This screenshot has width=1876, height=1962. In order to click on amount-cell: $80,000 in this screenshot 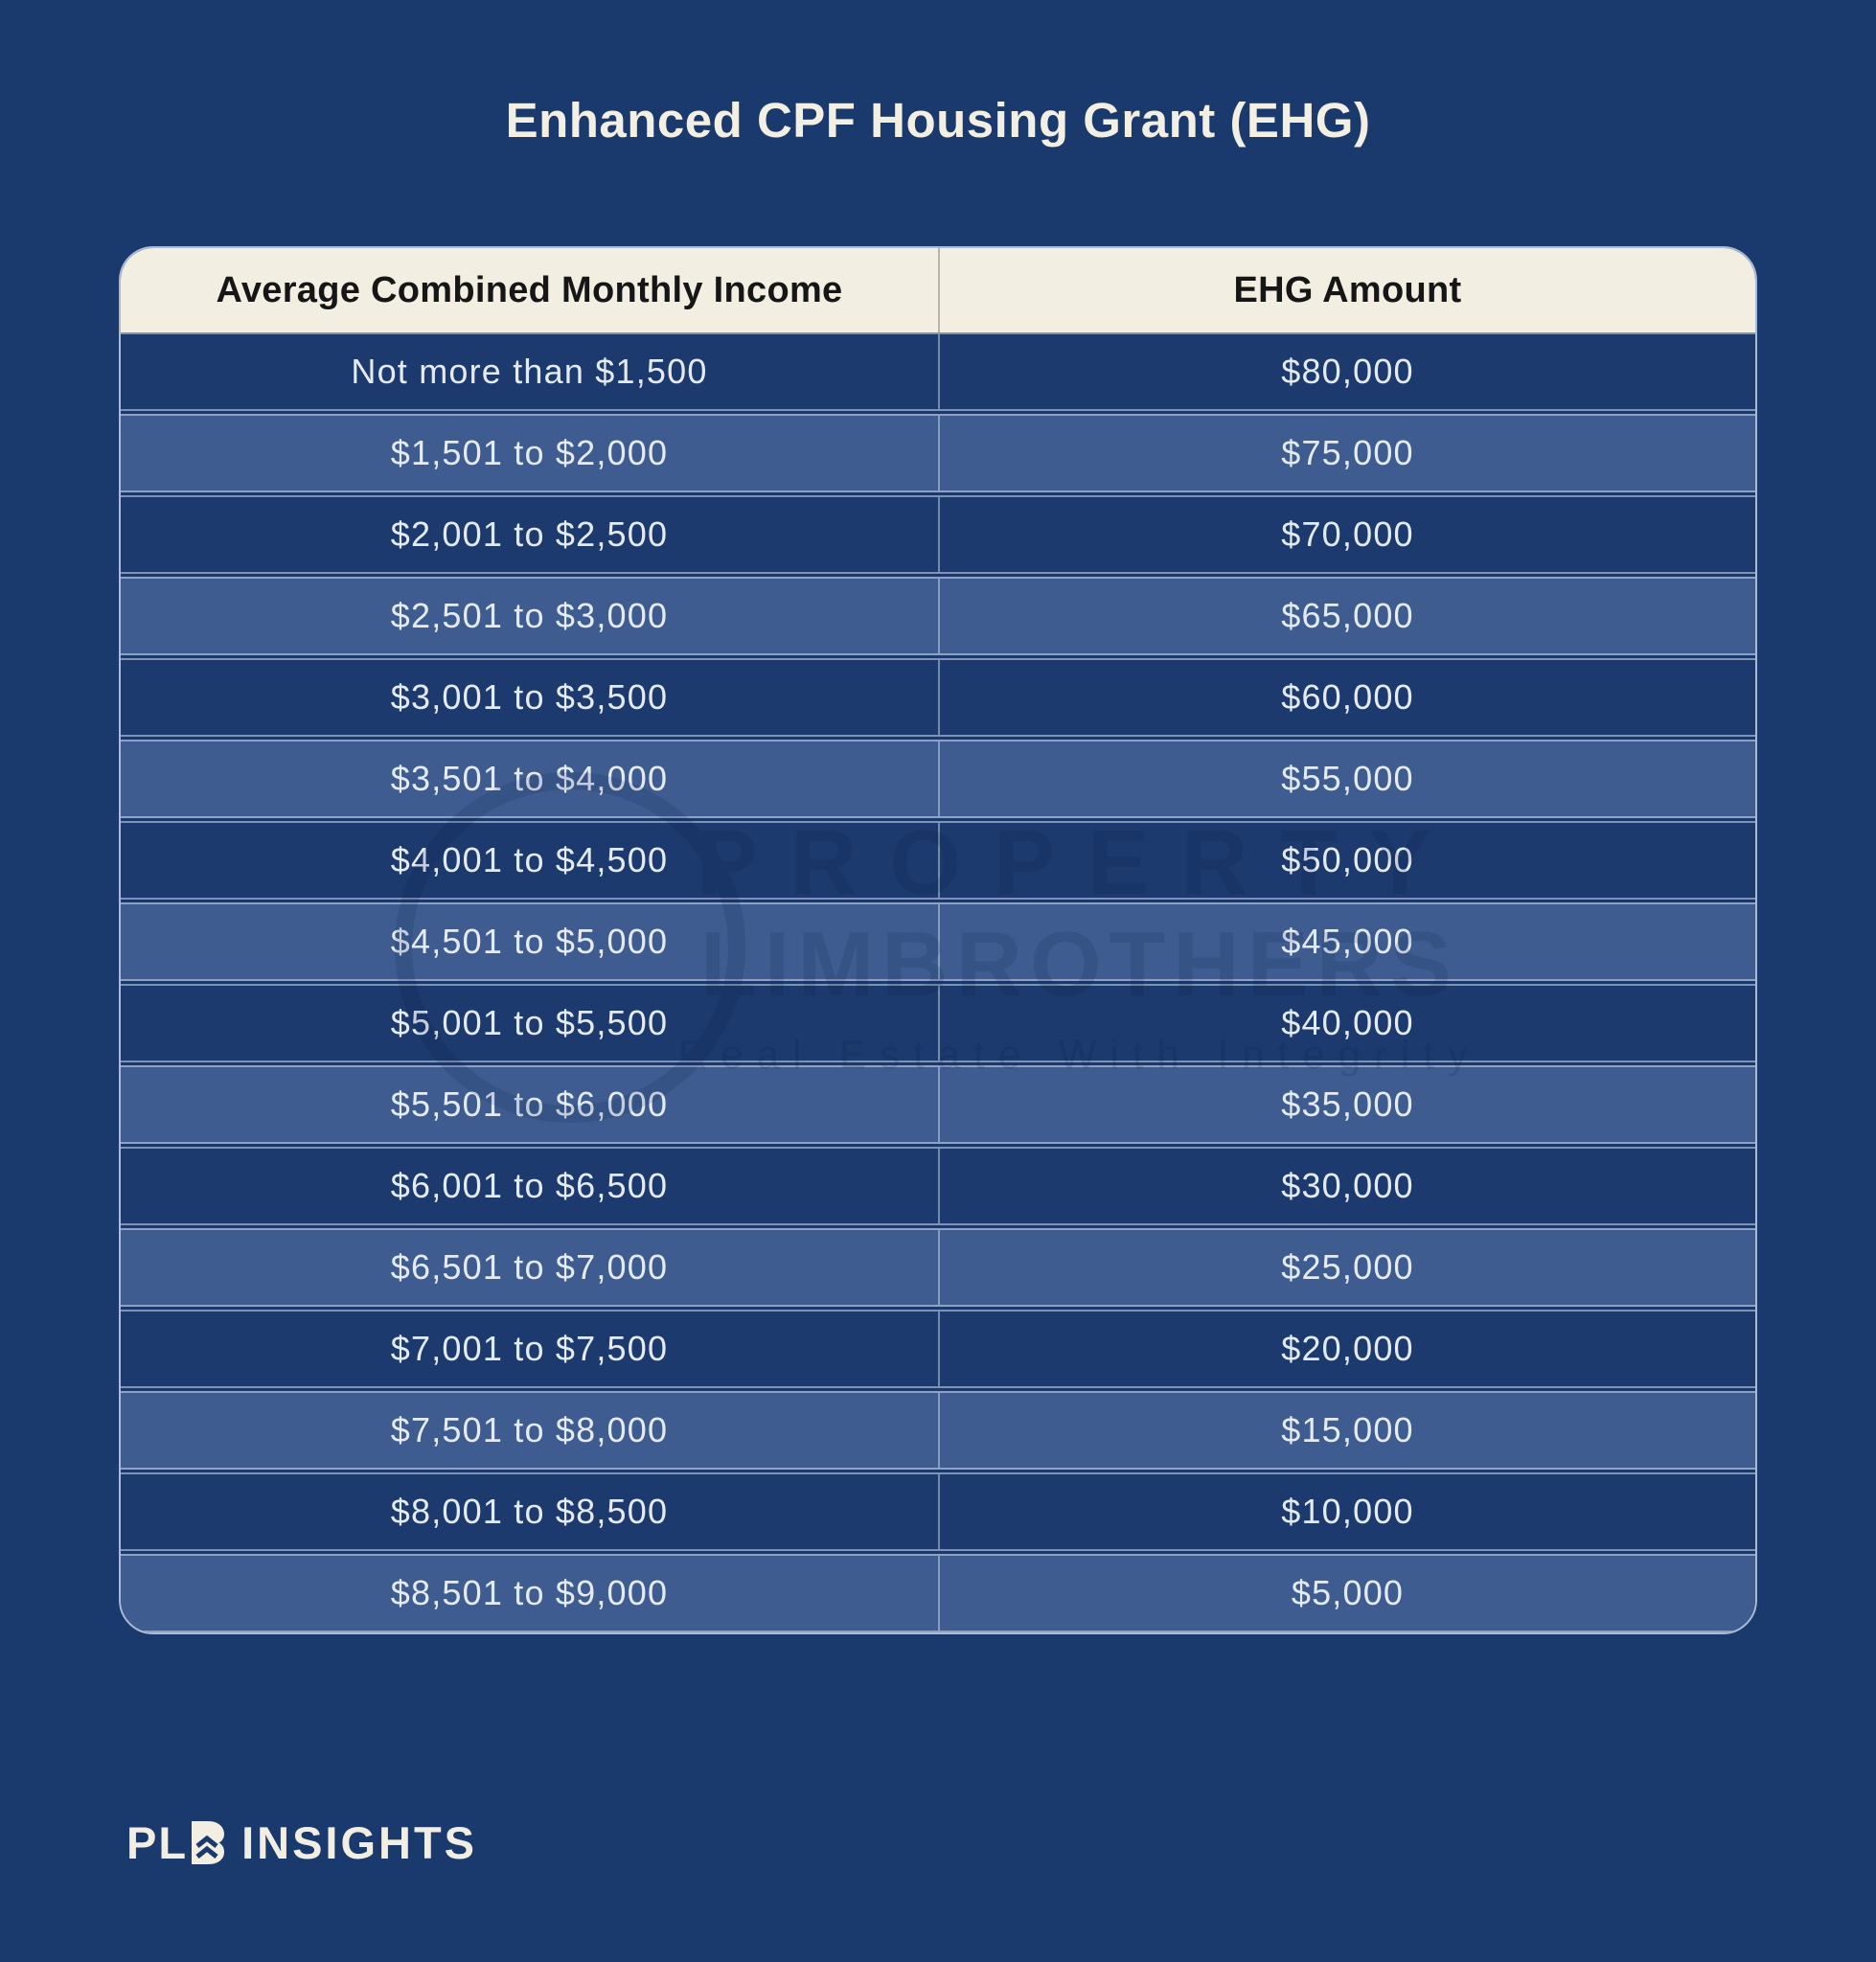, I will do `click(1347, 371)`.